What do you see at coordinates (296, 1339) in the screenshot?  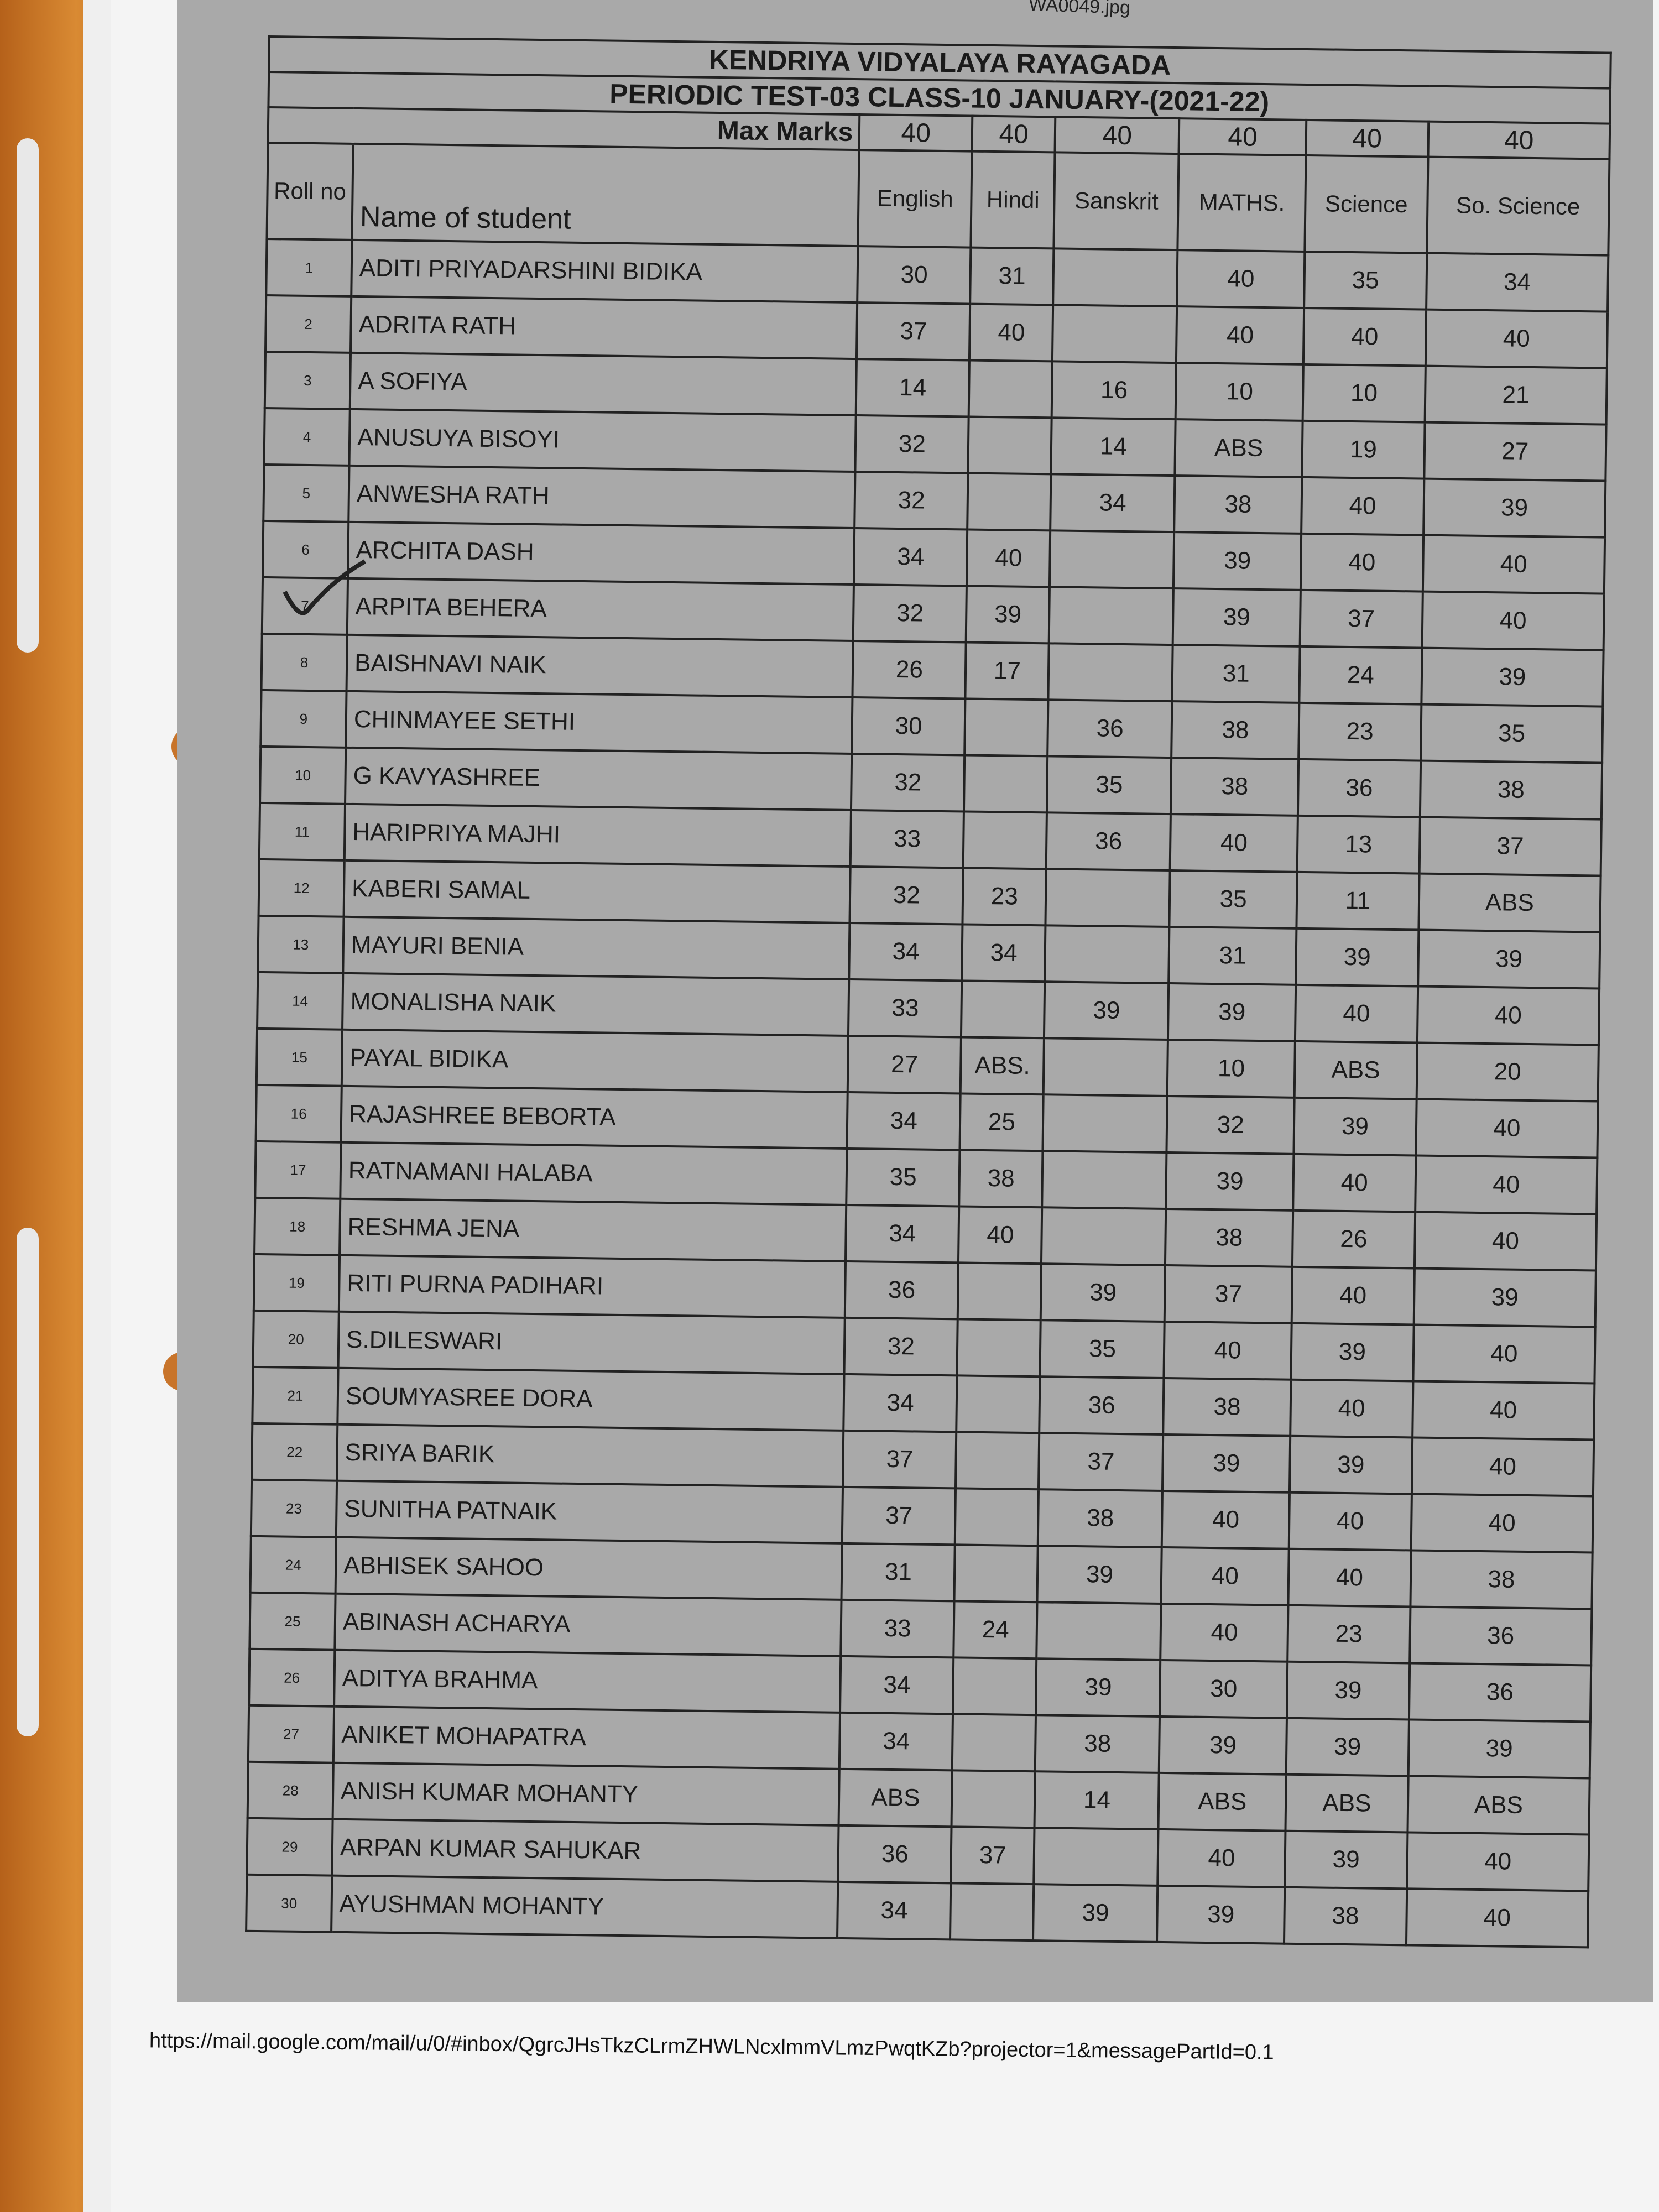 I see `roll-number: 20` at bounding box center [296, 1339].